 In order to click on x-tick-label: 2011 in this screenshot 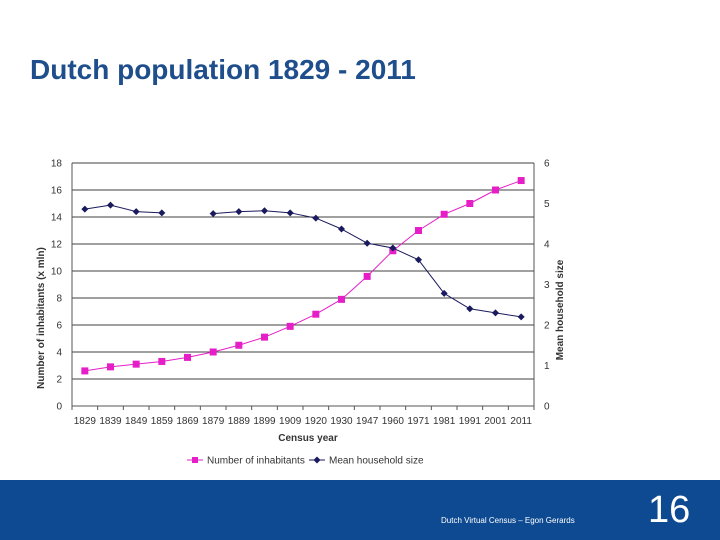, I will do `click(521, 421)`.